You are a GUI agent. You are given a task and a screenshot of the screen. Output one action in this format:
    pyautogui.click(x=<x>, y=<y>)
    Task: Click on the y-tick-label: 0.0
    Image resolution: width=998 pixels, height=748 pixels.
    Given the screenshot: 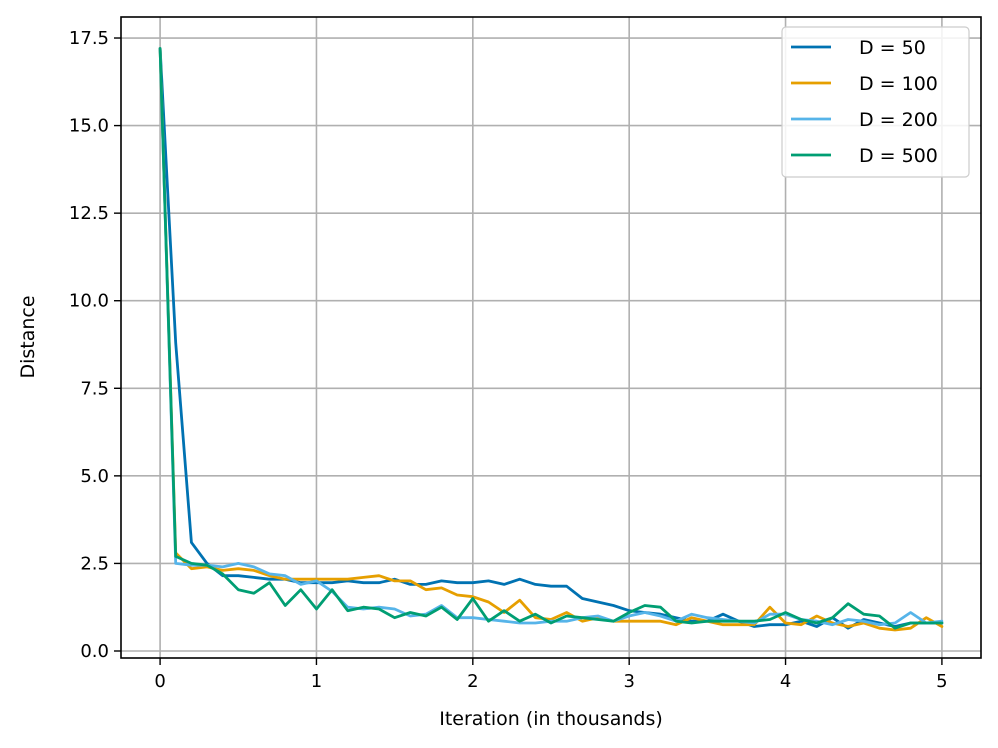 What is the action you would take?
    pyautogui.click(x=94, y=651)
    